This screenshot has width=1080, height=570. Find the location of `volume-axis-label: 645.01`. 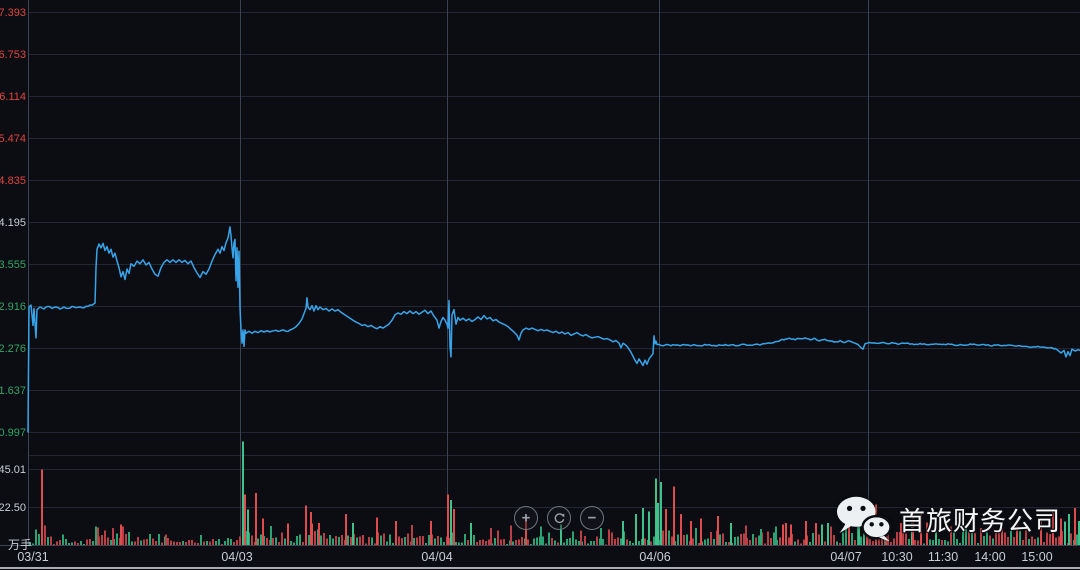

volume-axis-label: 645.01 is located at coordinates (13, 470).